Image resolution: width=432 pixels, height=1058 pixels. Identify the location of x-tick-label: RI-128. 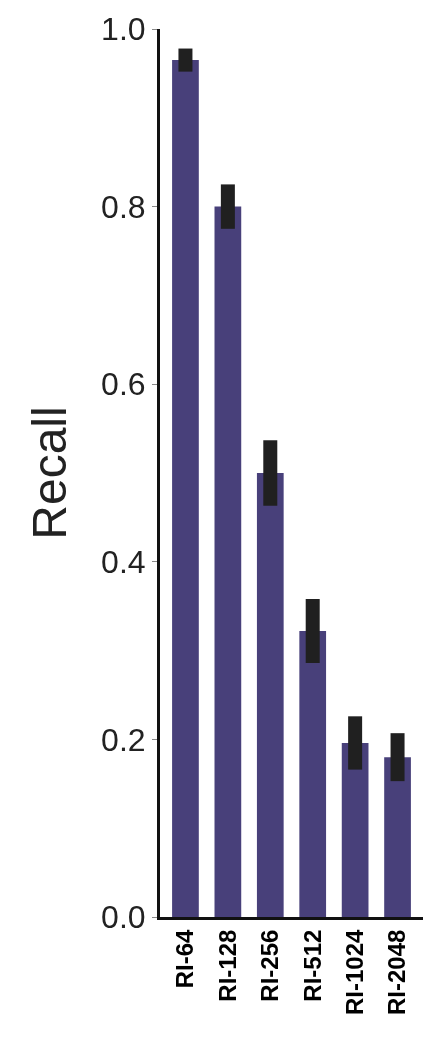
(227, 965).